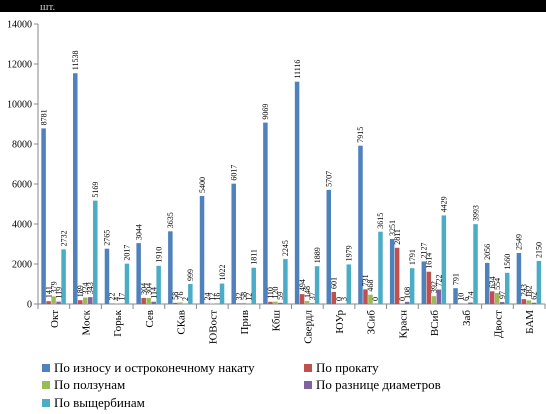 The width and height of the screenshot is (546, 414). Describe the element at coordinates (87, 322) in the screenshot. I see `x-tick-label: Моск` at that location.